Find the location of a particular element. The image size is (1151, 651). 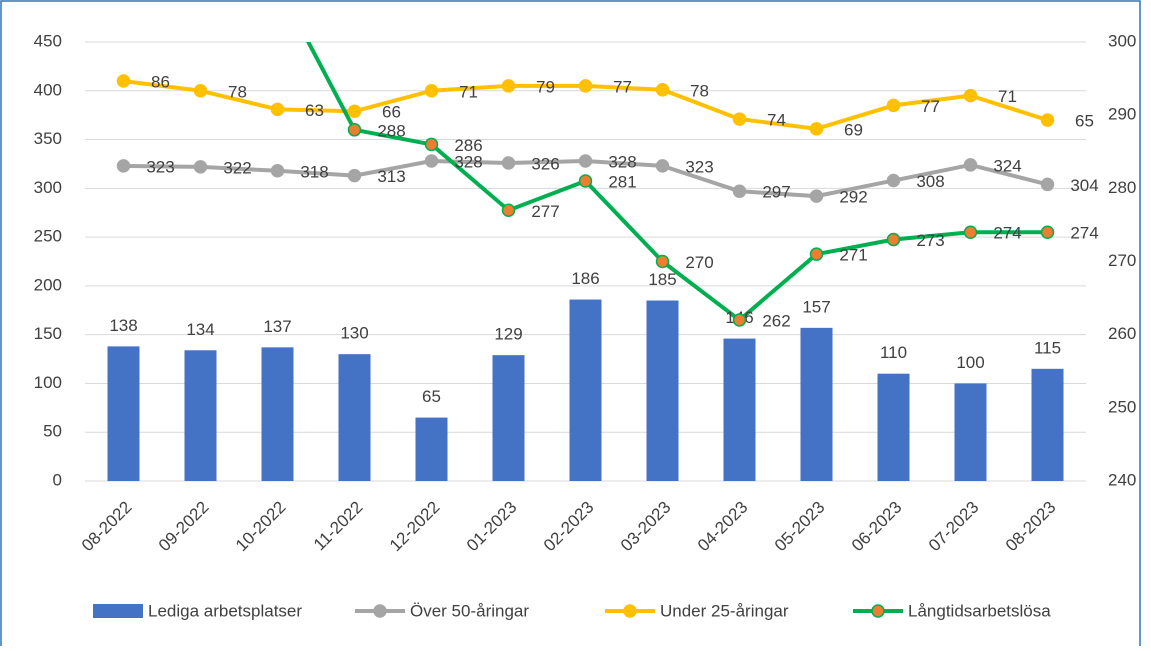

data-label: 69 is located at coordinates (853, 129).